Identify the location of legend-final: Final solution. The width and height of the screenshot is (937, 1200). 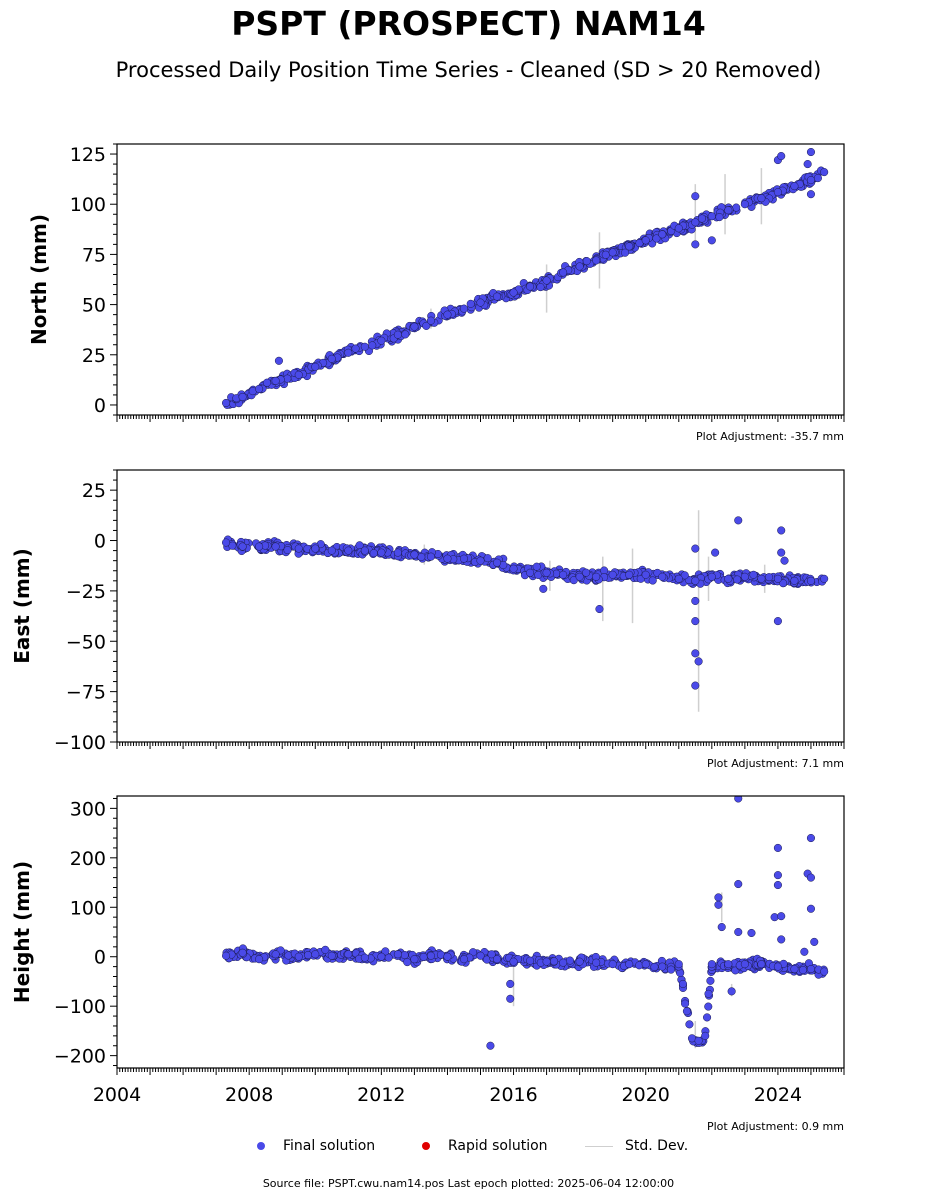
(316, 1146).